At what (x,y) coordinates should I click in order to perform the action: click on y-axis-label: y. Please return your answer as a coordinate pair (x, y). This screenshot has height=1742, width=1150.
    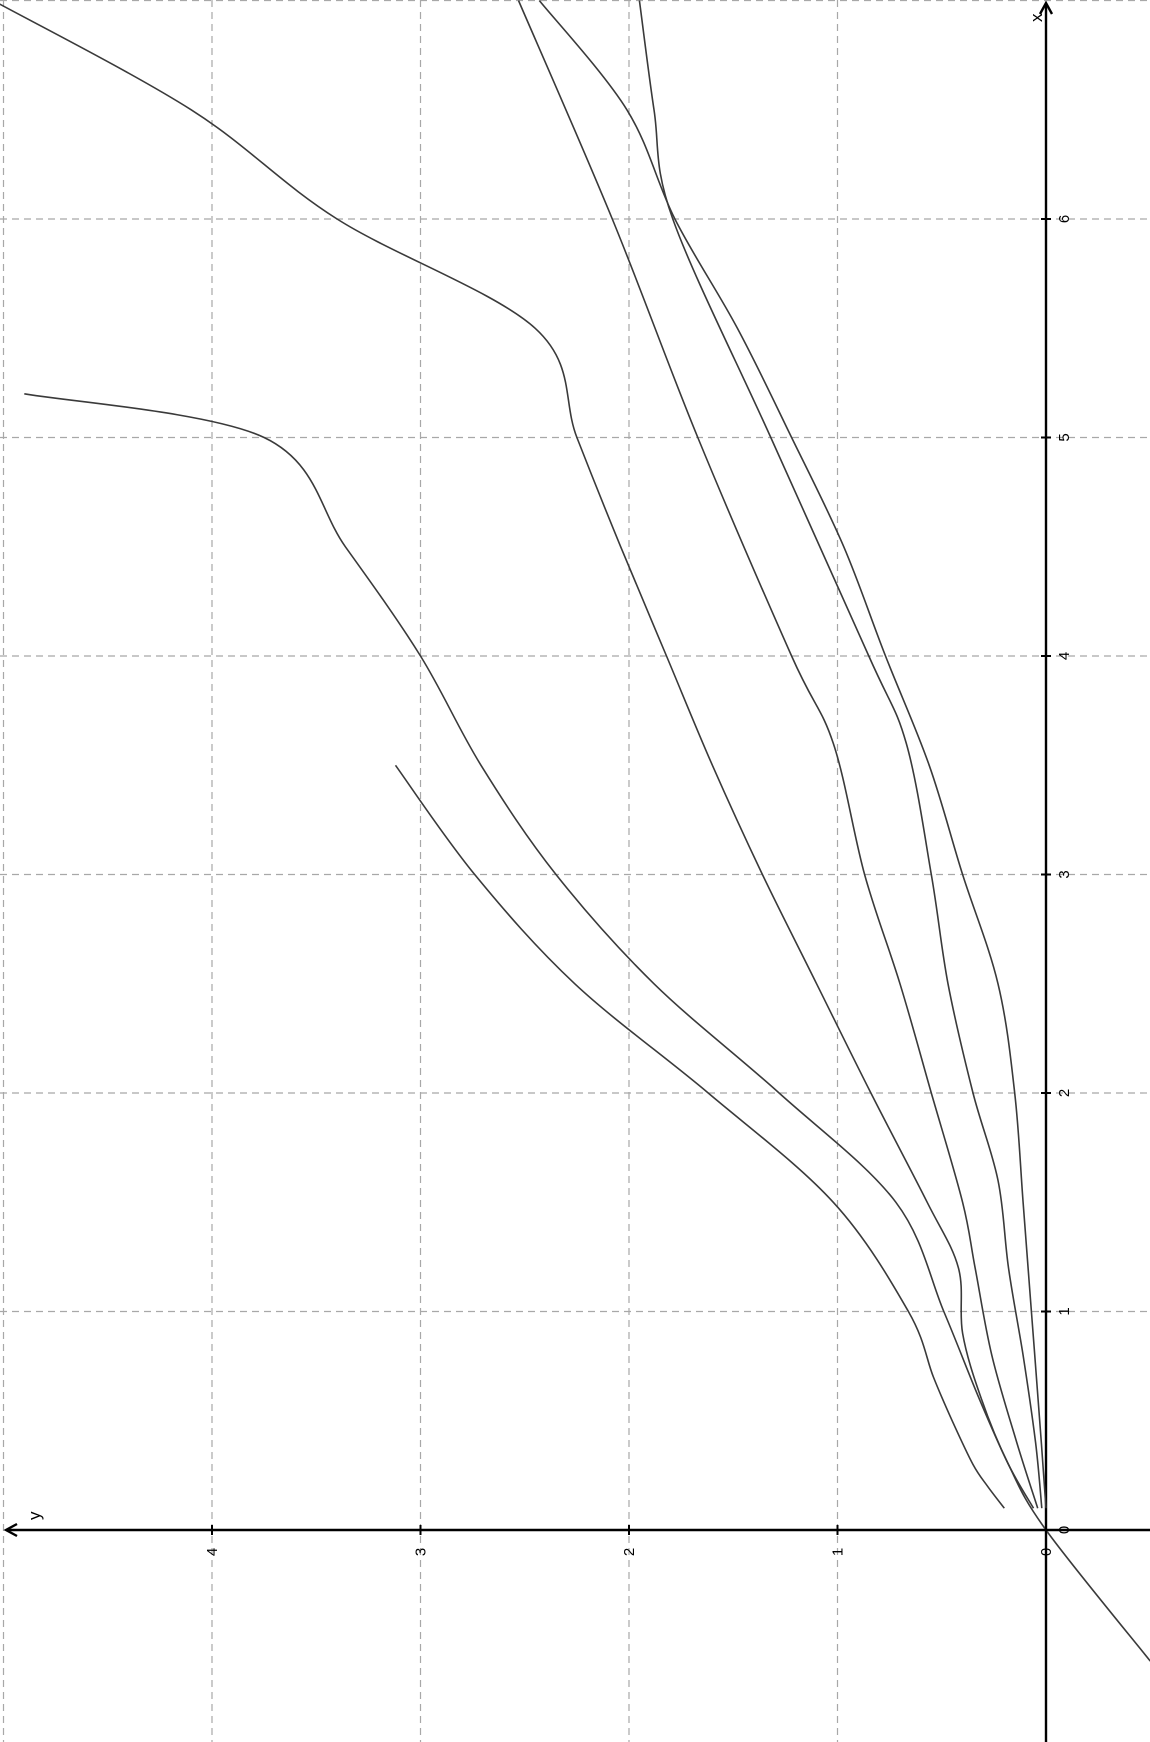
    Looking at the image, I should click on (34, 1515).